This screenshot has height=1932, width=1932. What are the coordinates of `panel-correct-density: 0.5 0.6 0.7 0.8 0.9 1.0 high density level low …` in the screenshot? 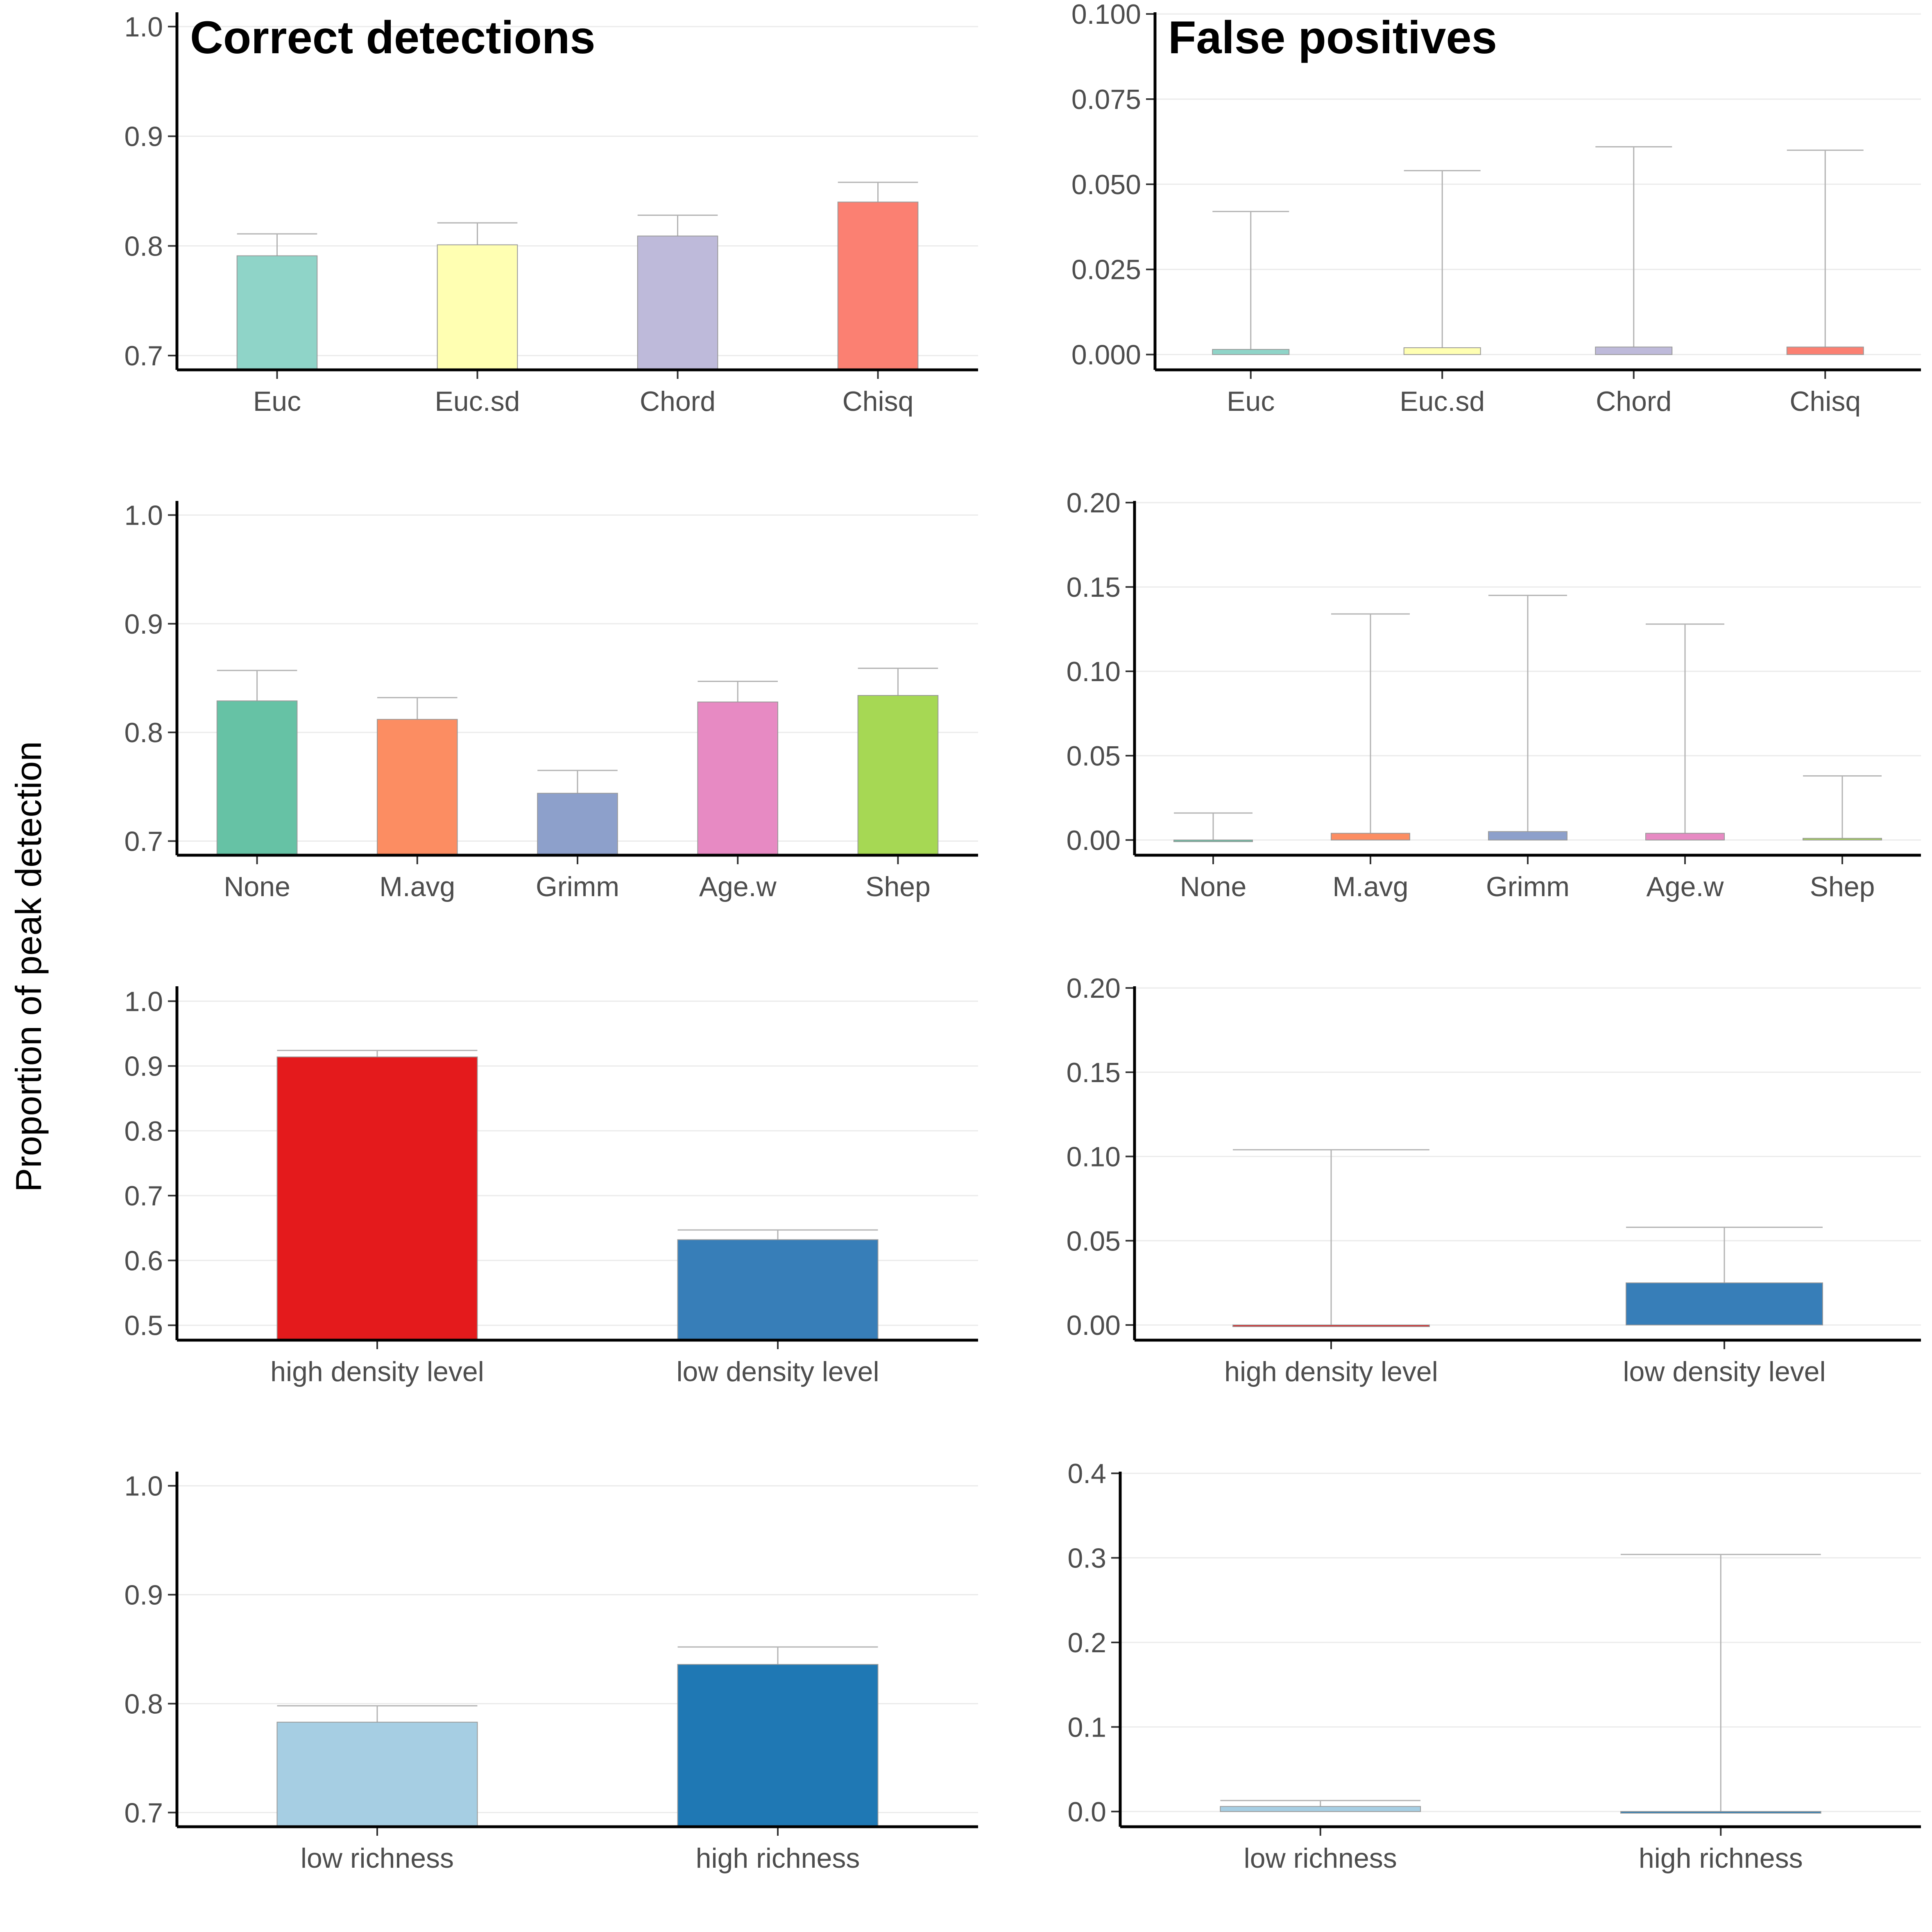 It's located at (551, 1186).